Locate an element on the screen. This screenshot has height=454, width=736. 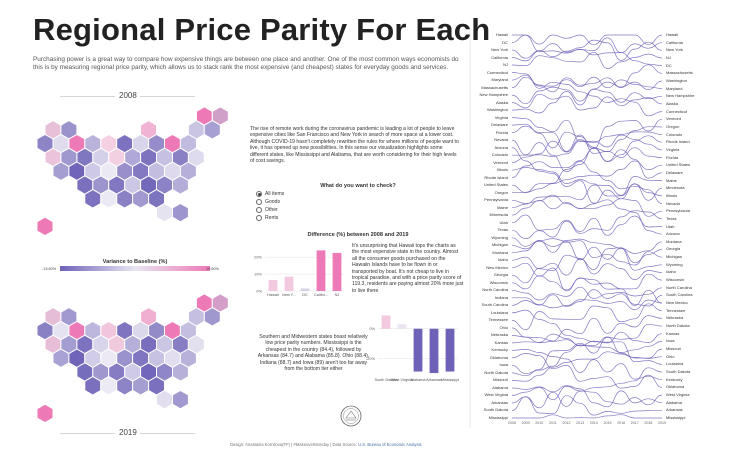
radio-all-items: All items is located at coordinates (270, 194).